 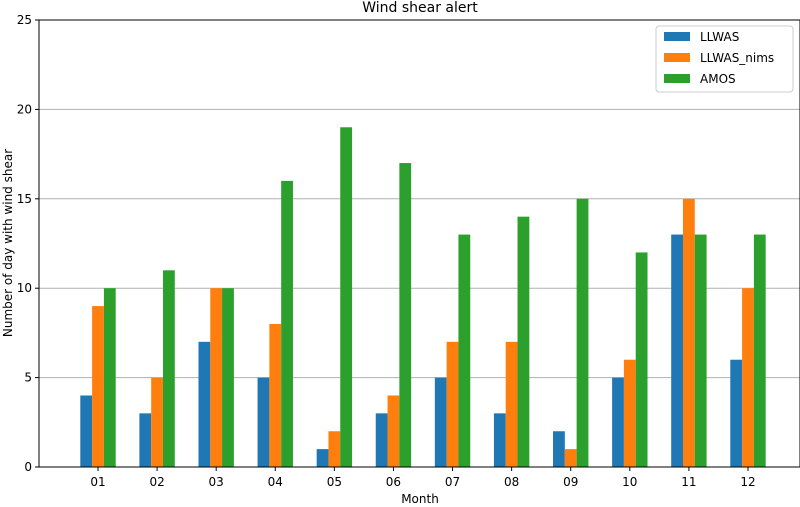 What do you see at coordinates (275, 482) in the screenshot?
I see `x-tick-label: 04` at bounding box center [275, 482].